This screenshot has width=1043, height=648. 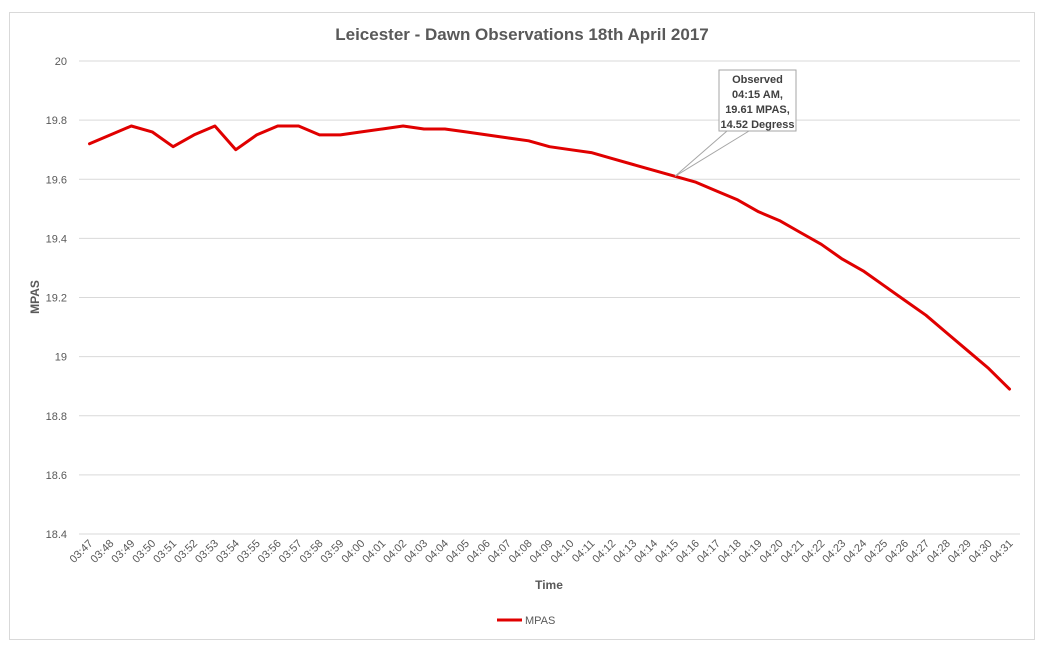 I want to click on x-tick-label: 04:25, so click(x=876, y=552).